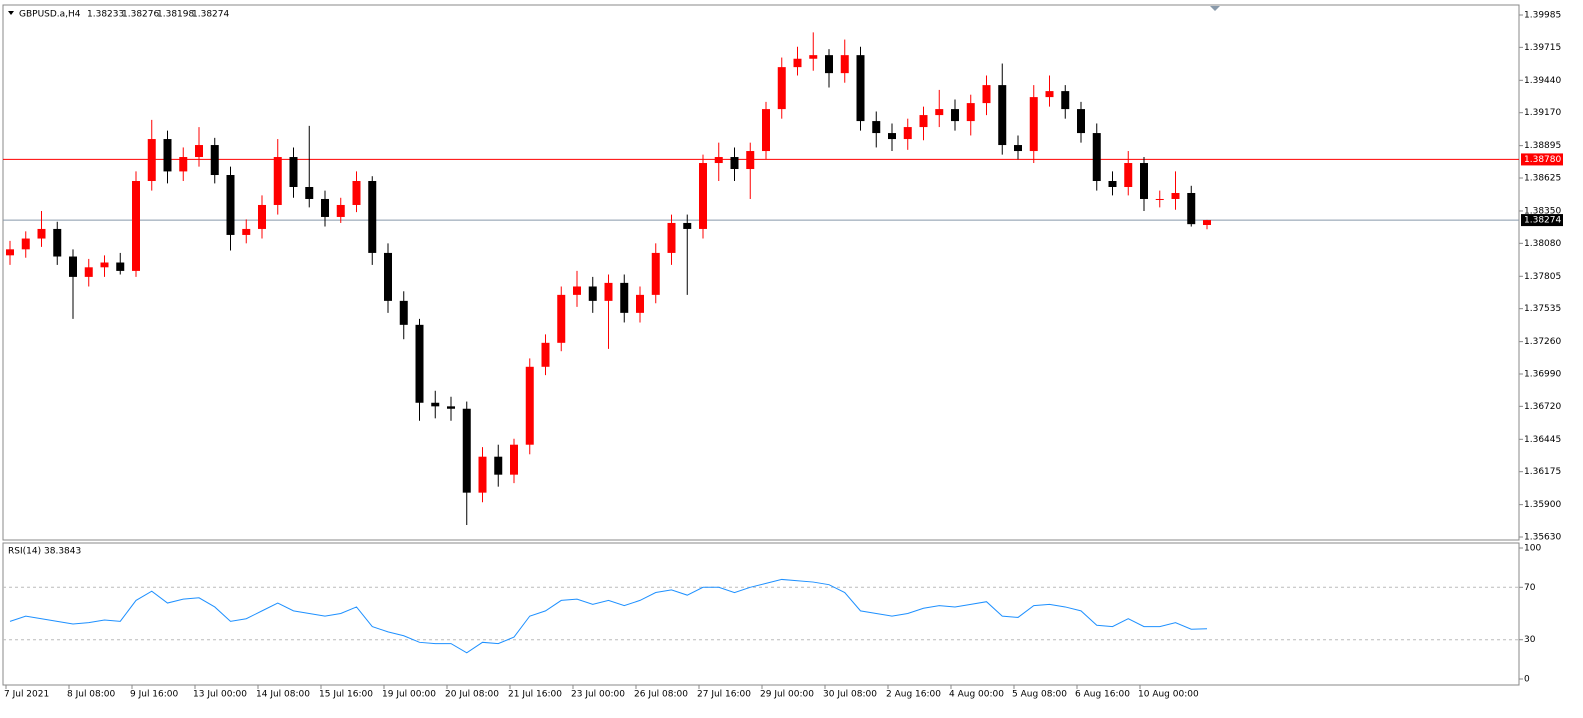  Describe the element at coordinates (140, 15) in the screenshot. I see `ohlc-high: 1.38276` at that location.